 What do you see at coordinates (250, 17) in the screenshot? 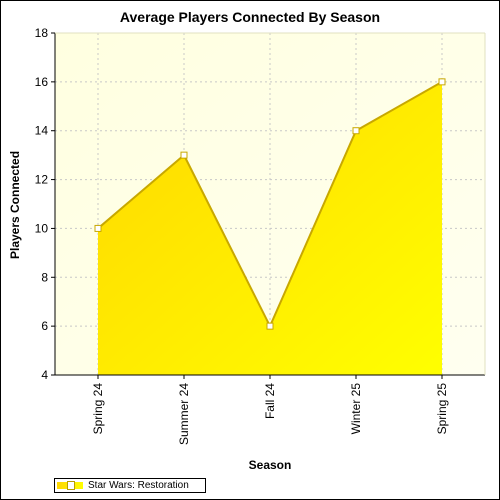
I see `chart-title: Average Players Connected By Season` at bounding box center [250, 17].